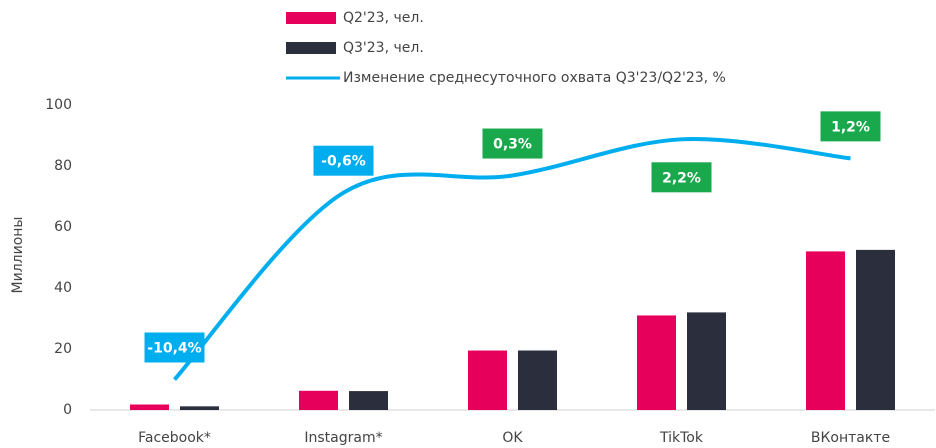  What do you see at coordinates (18, 255) in the screenshot?
I see `y-axis-label: Миллионы` at bounding box center [18, 255].